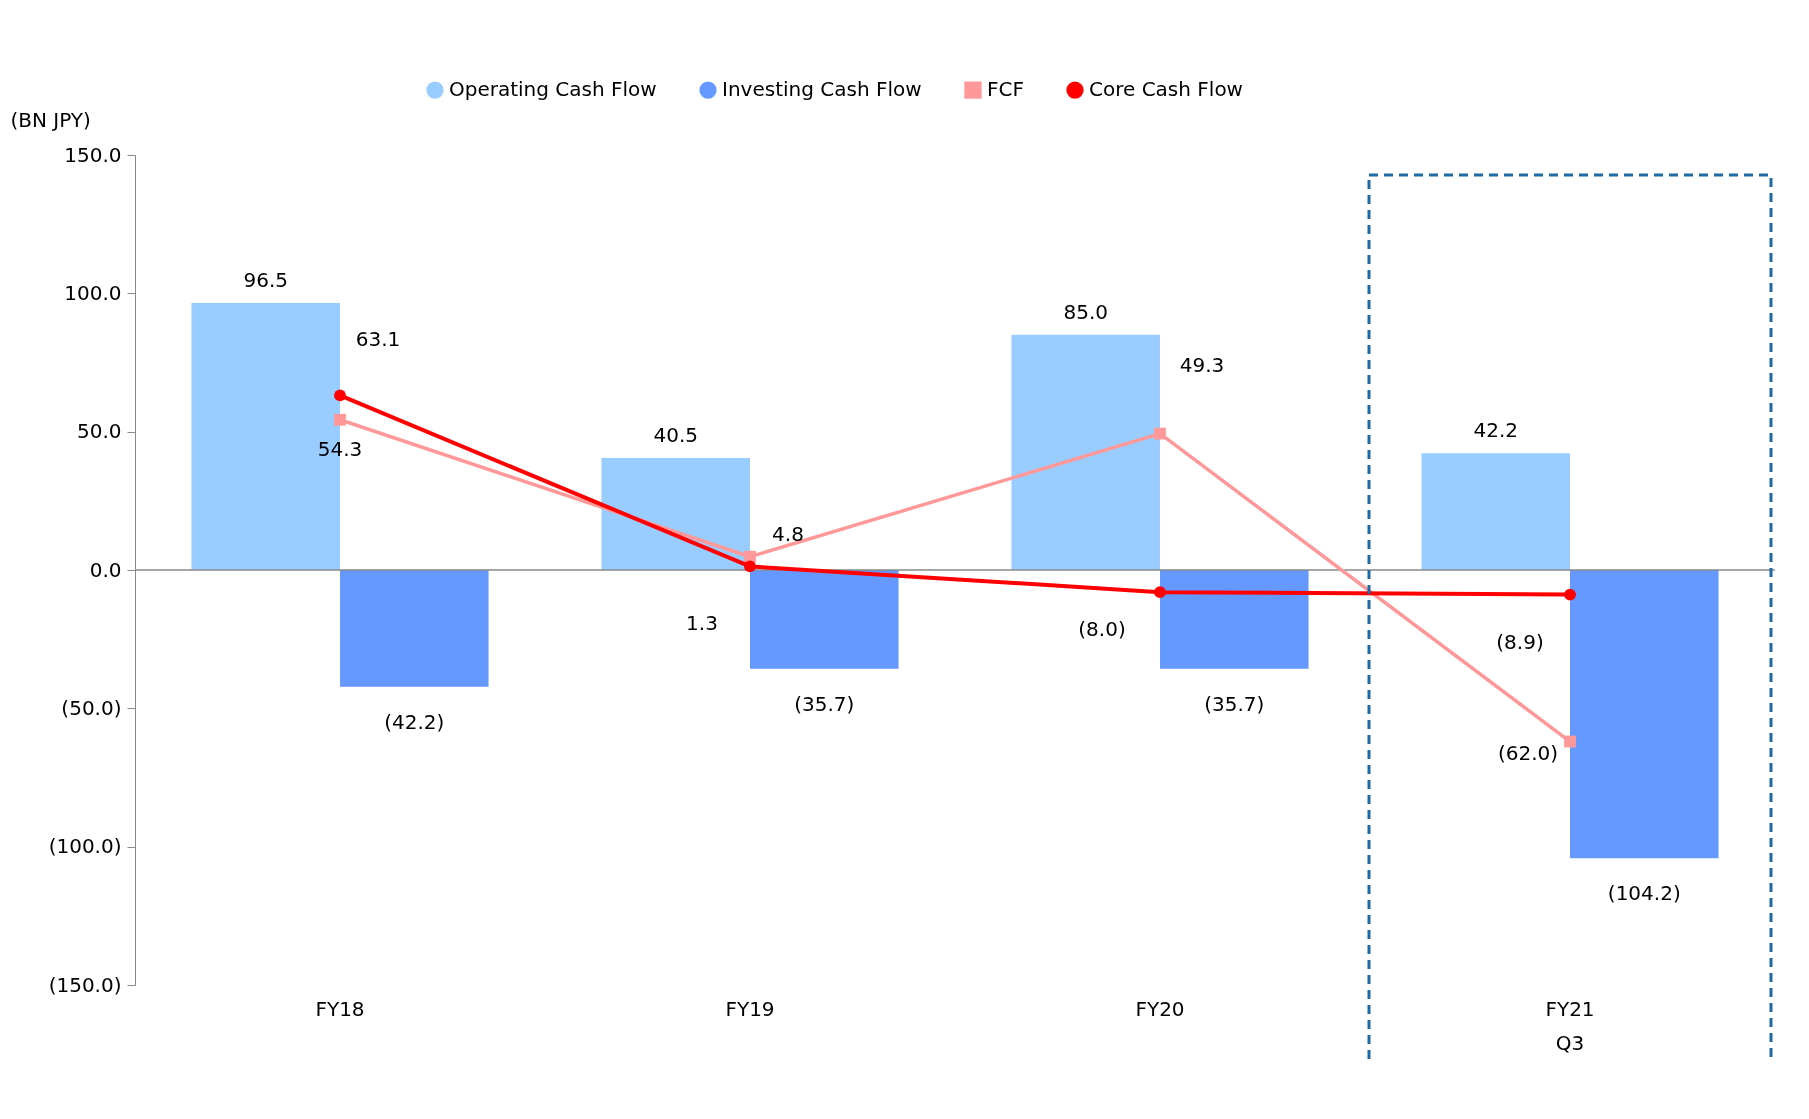 This screenshot has width=1809, height=1119. Describe the element at coordinates (1005, 89) in the screenshot. I see `legend-label: FCF` at that location.